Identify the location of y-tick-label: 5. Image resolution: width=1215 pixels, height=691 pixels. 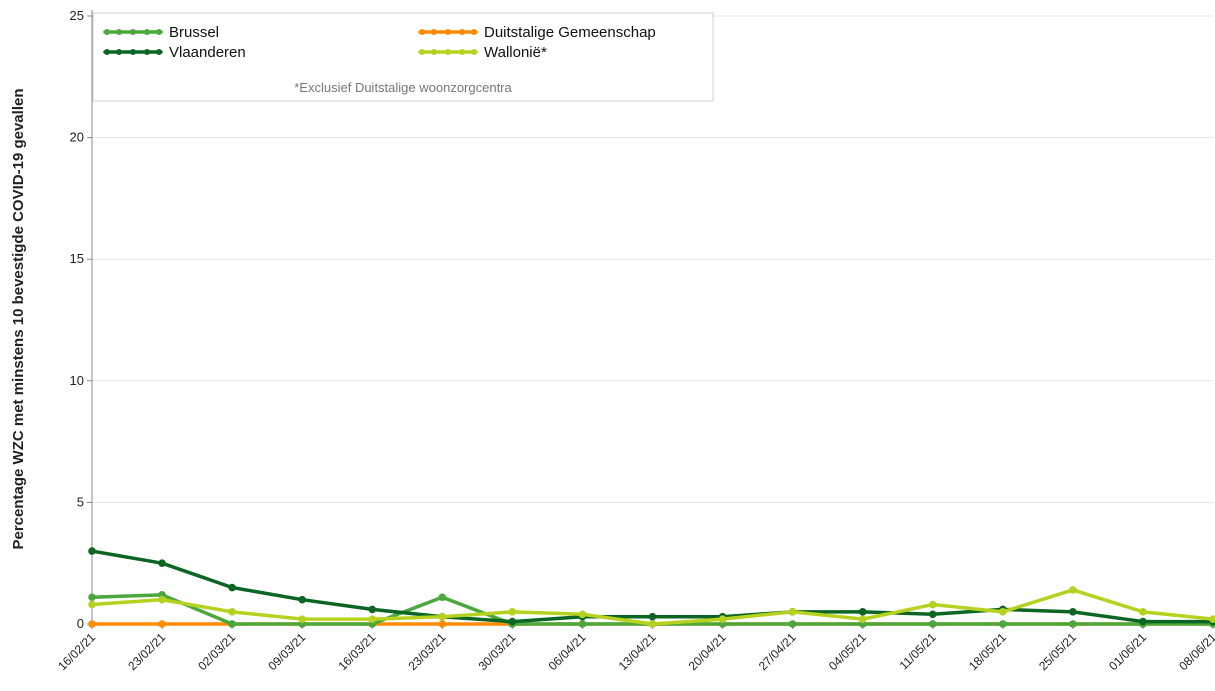
(80, 501).